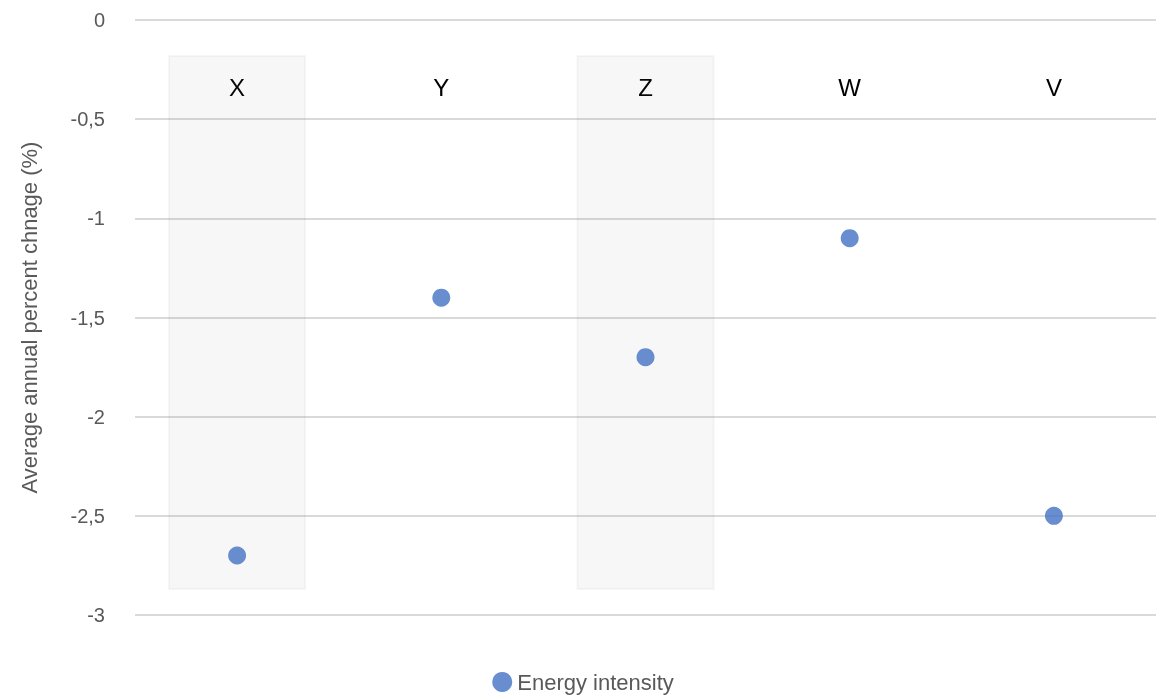 This screenshot has height=698, width=1166. What do you see at coordinates (1053, 87) in the screenshot?
I see `x-tick-label: V` at bounding box center [1053, 87].